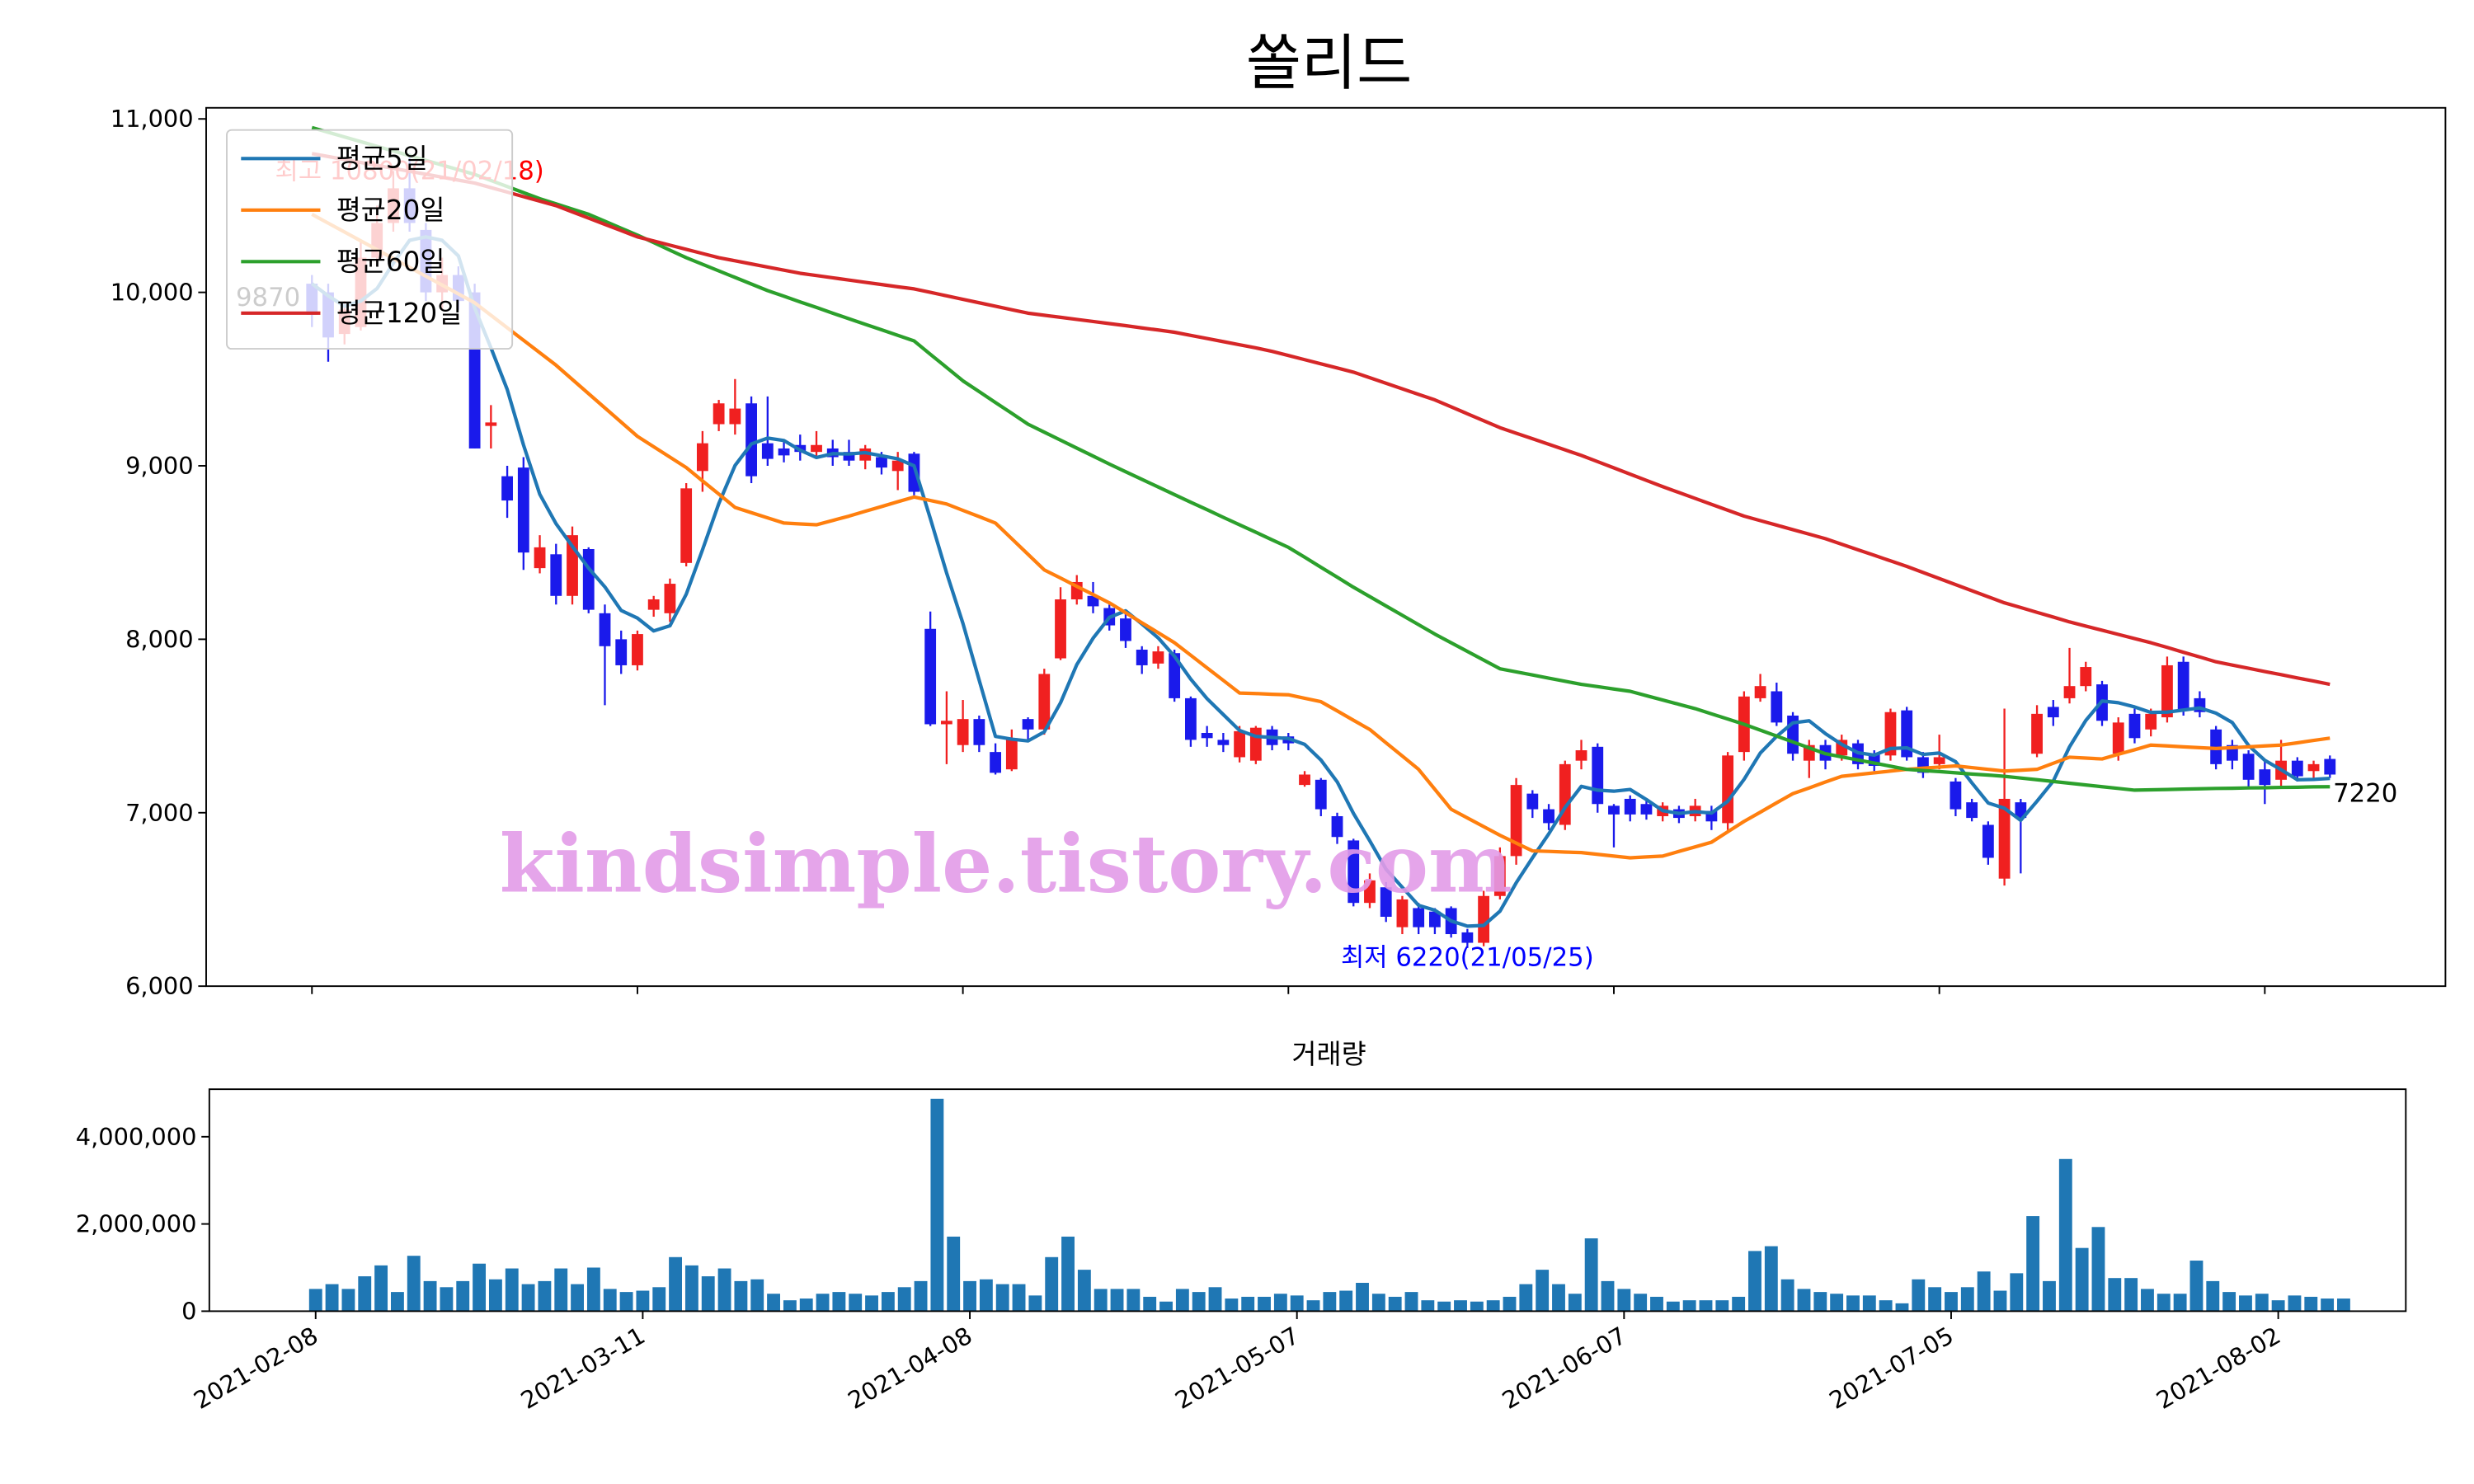 The height and width of the screenshot is (1484, 2474). I want to click on legend-label: 평균5일, so click(382, 158).